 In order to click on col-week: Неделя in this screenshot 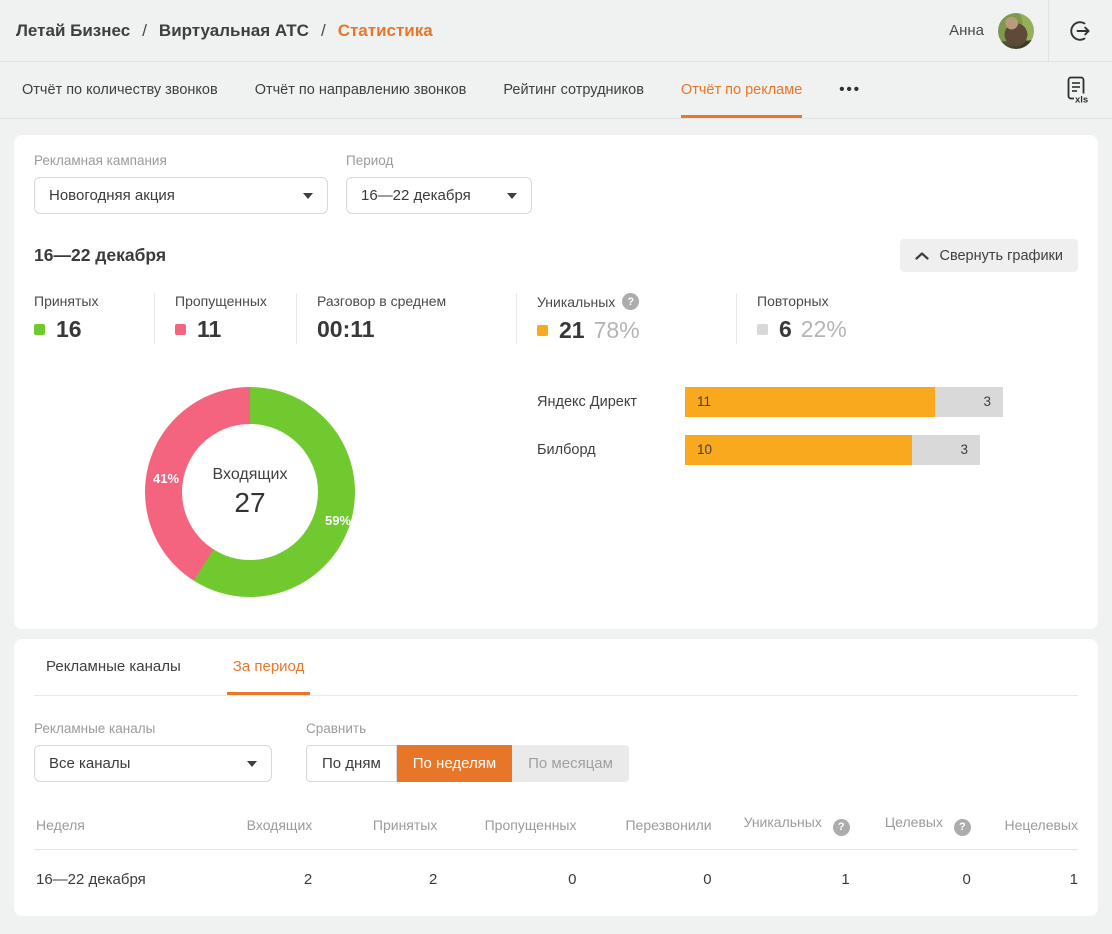, I will do `click(124, 827)`.